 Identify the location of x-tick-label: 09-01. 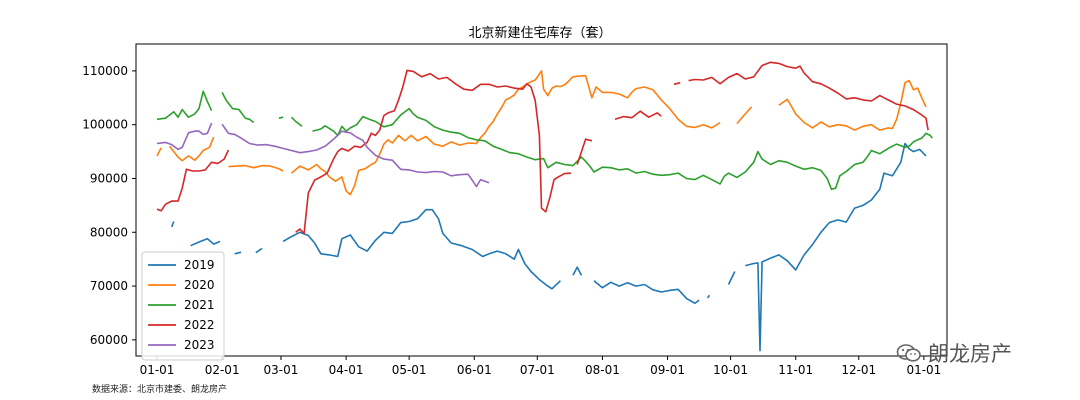
(667, 370).